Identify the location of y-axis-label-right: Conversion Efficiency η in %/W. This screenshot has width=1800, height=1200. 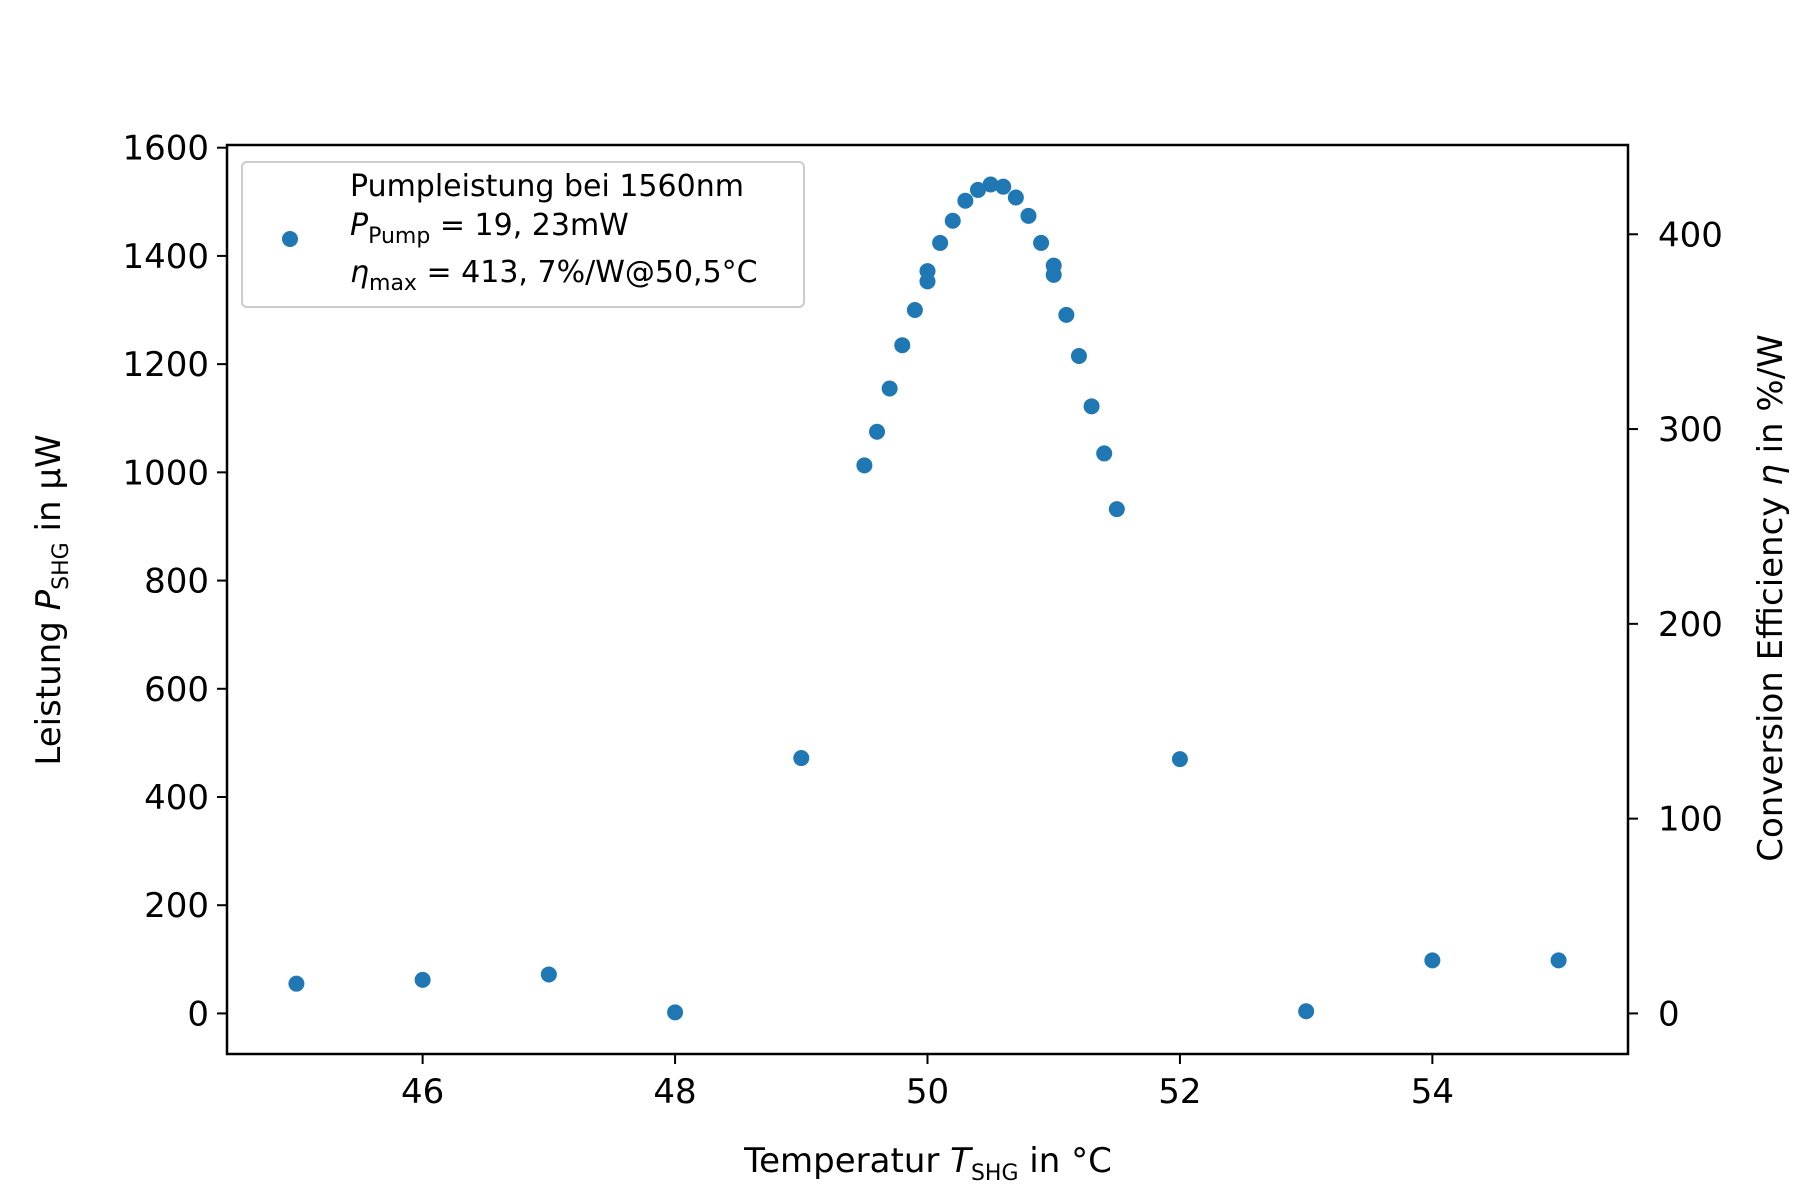
(1771, 598).